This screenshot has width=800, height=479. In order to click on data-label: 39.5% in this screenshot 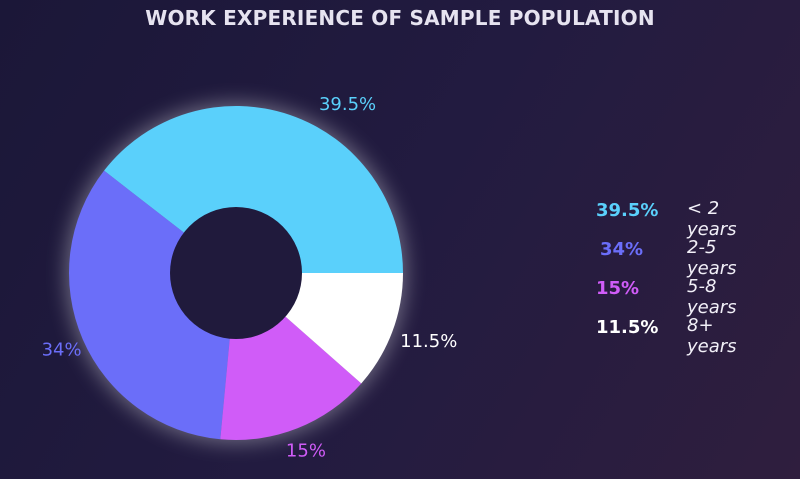, I will do `click(347, 104)`.